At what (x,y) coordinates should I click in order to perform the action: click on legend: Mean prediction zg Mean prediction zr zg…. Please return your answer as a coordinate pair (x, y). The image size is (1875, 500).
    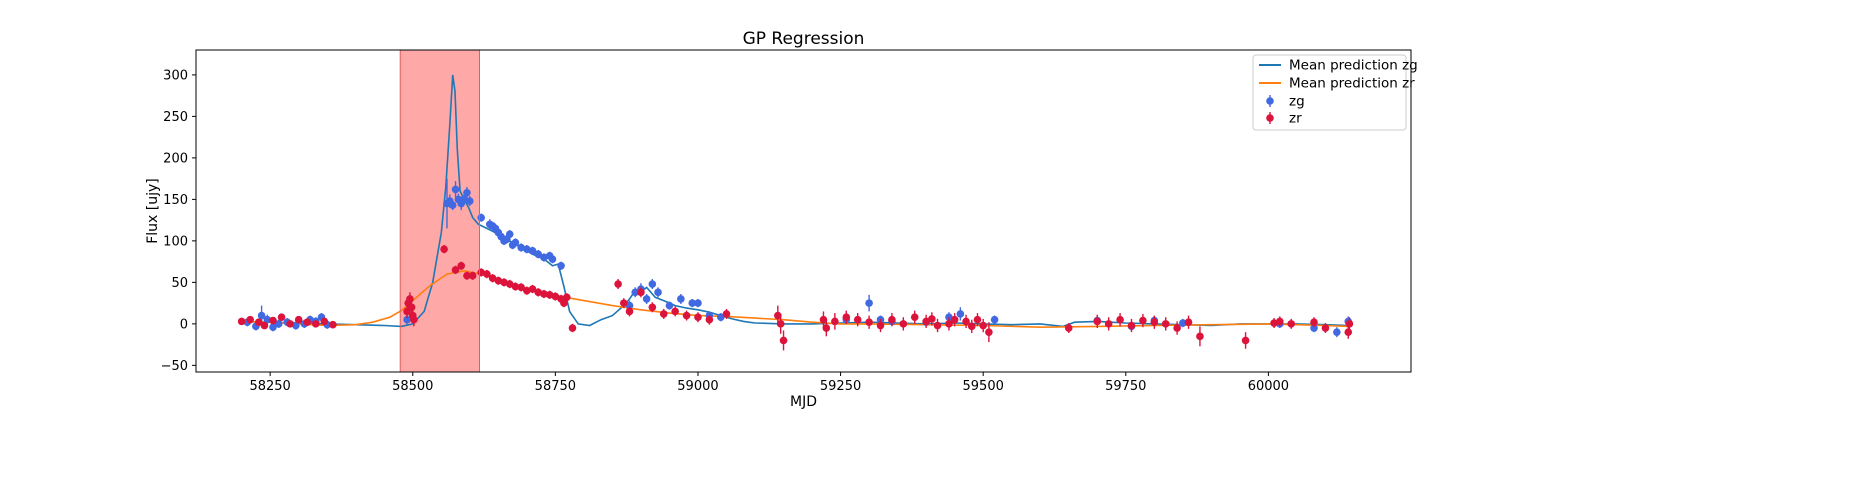
    Looking at the image, I should click on (1335, 92).